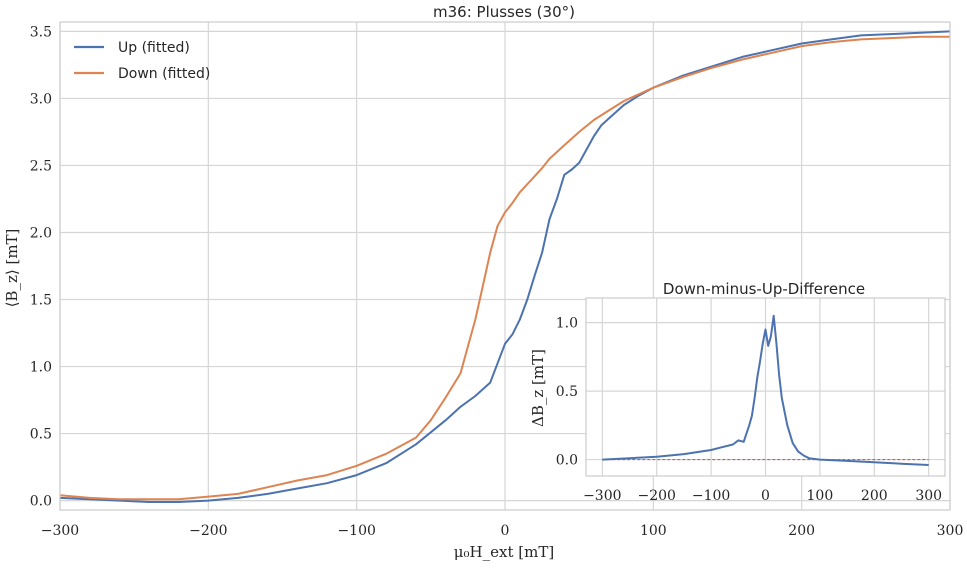  I want to click on inset-series-lines, so click(765, 390).